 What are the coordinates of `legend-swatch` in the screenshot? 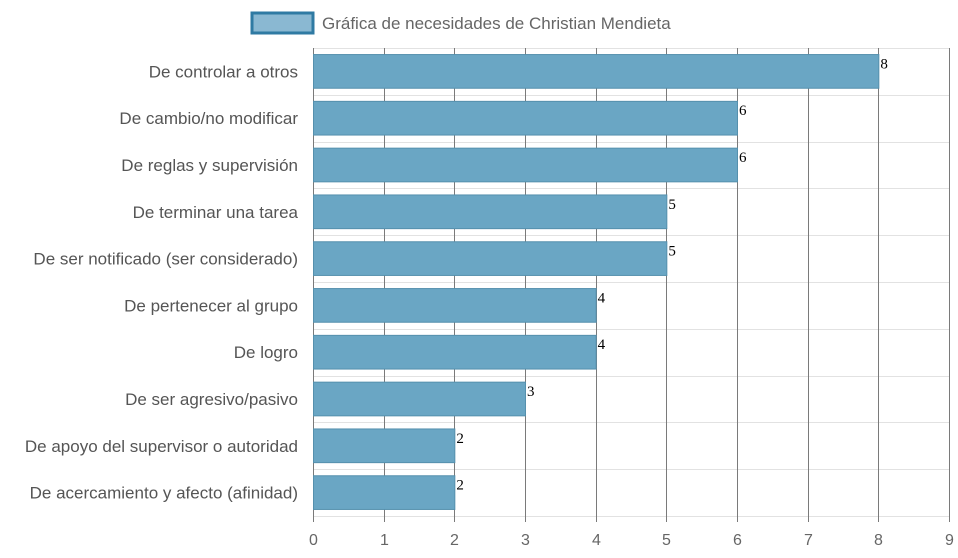 It's located at (282, 23).